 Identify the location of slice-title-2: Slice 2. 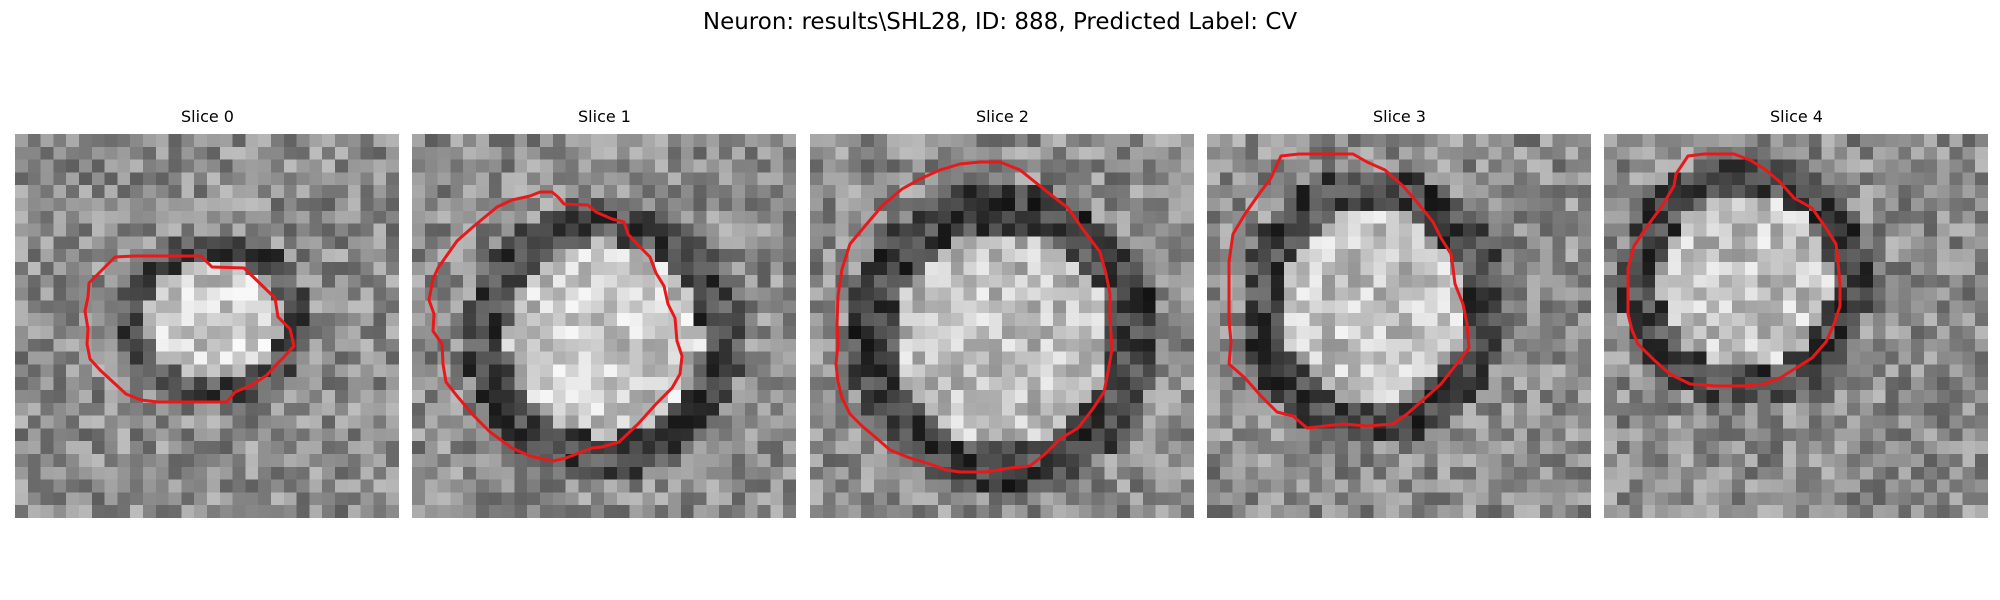
(1002, 116).